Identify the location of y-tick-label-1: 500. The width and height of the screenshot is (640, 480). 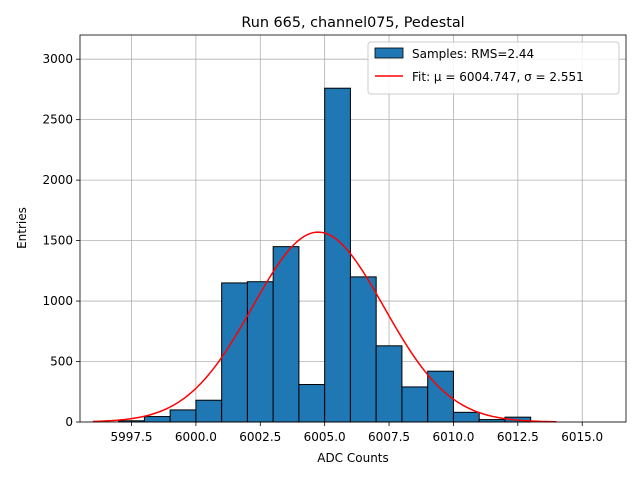
(61, 362).